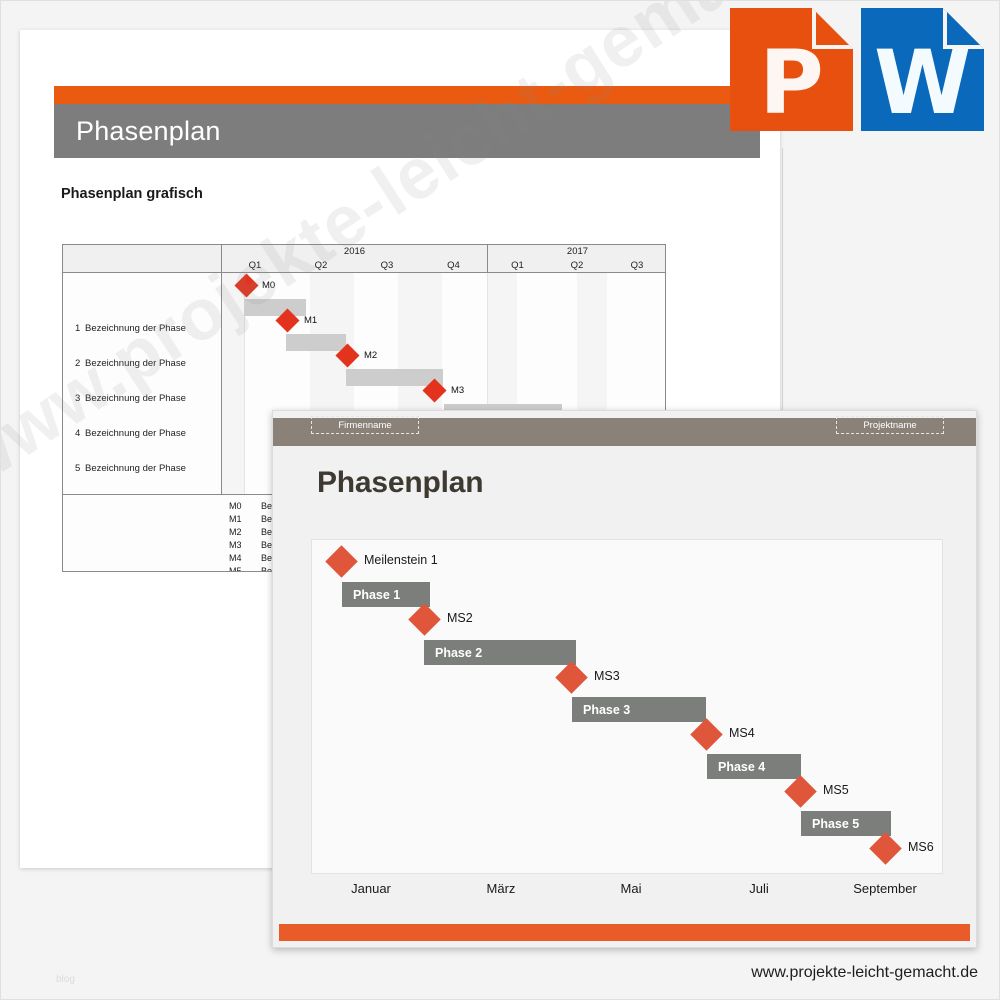  I want to click on legend-code: M0, so click(235, 506).